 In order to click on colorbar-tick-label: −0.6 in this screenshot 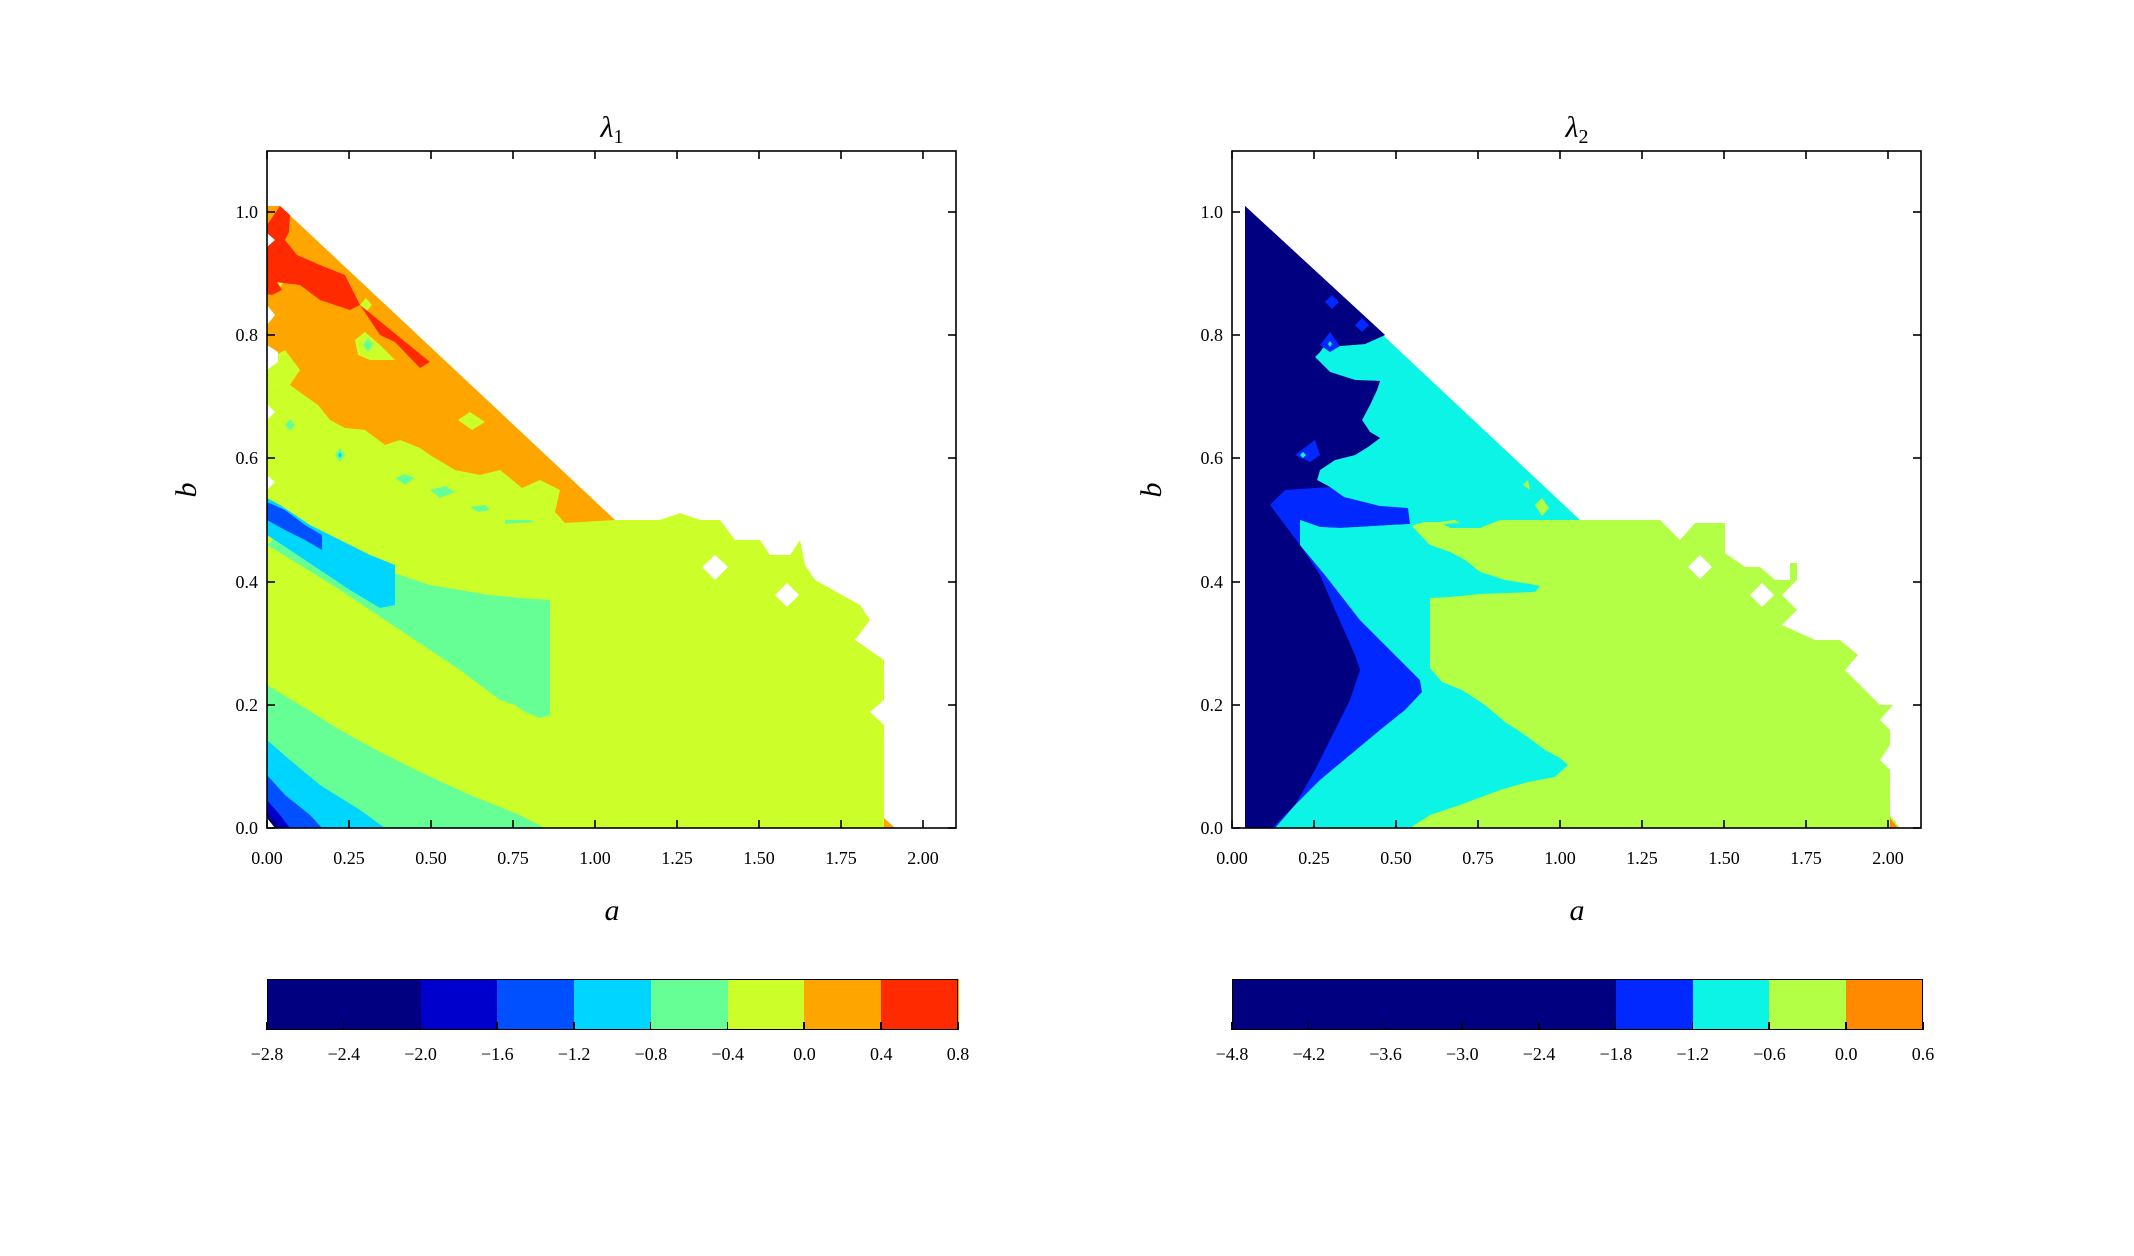, I will do `click(1769, 1054)`.